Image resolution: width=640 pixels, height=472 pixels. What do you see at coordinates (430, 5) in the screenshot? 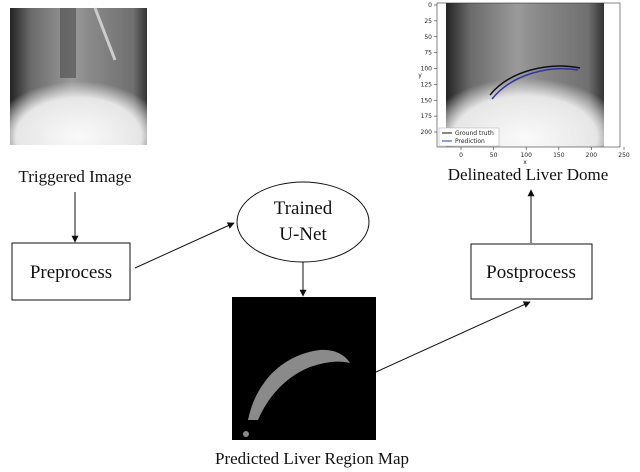
I see `y-tick-label: 0` at bounding box center [430, 5].